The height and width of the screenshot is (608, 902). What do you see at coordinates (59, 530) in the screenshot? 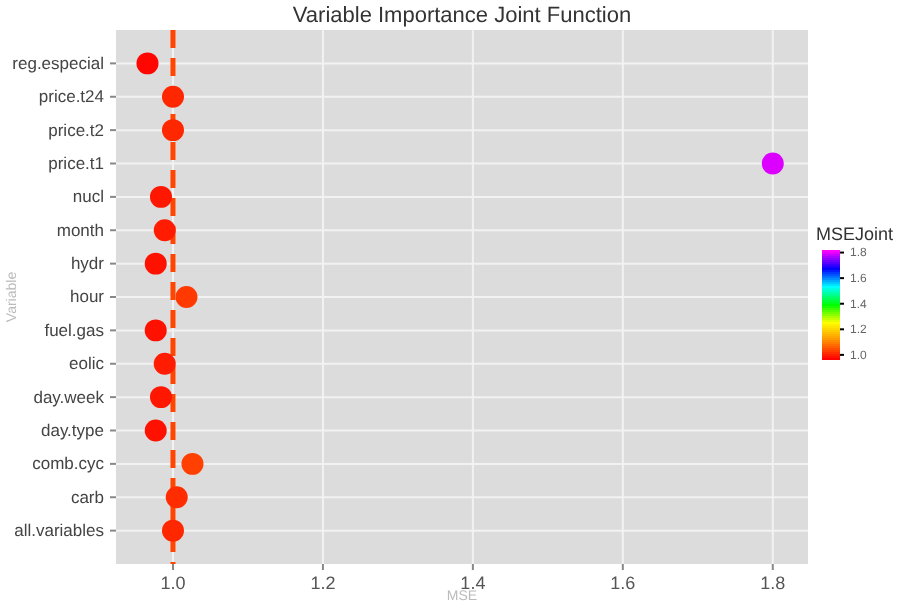
I see `y-tick-label: all.variables` at bounding box center [59, 530].